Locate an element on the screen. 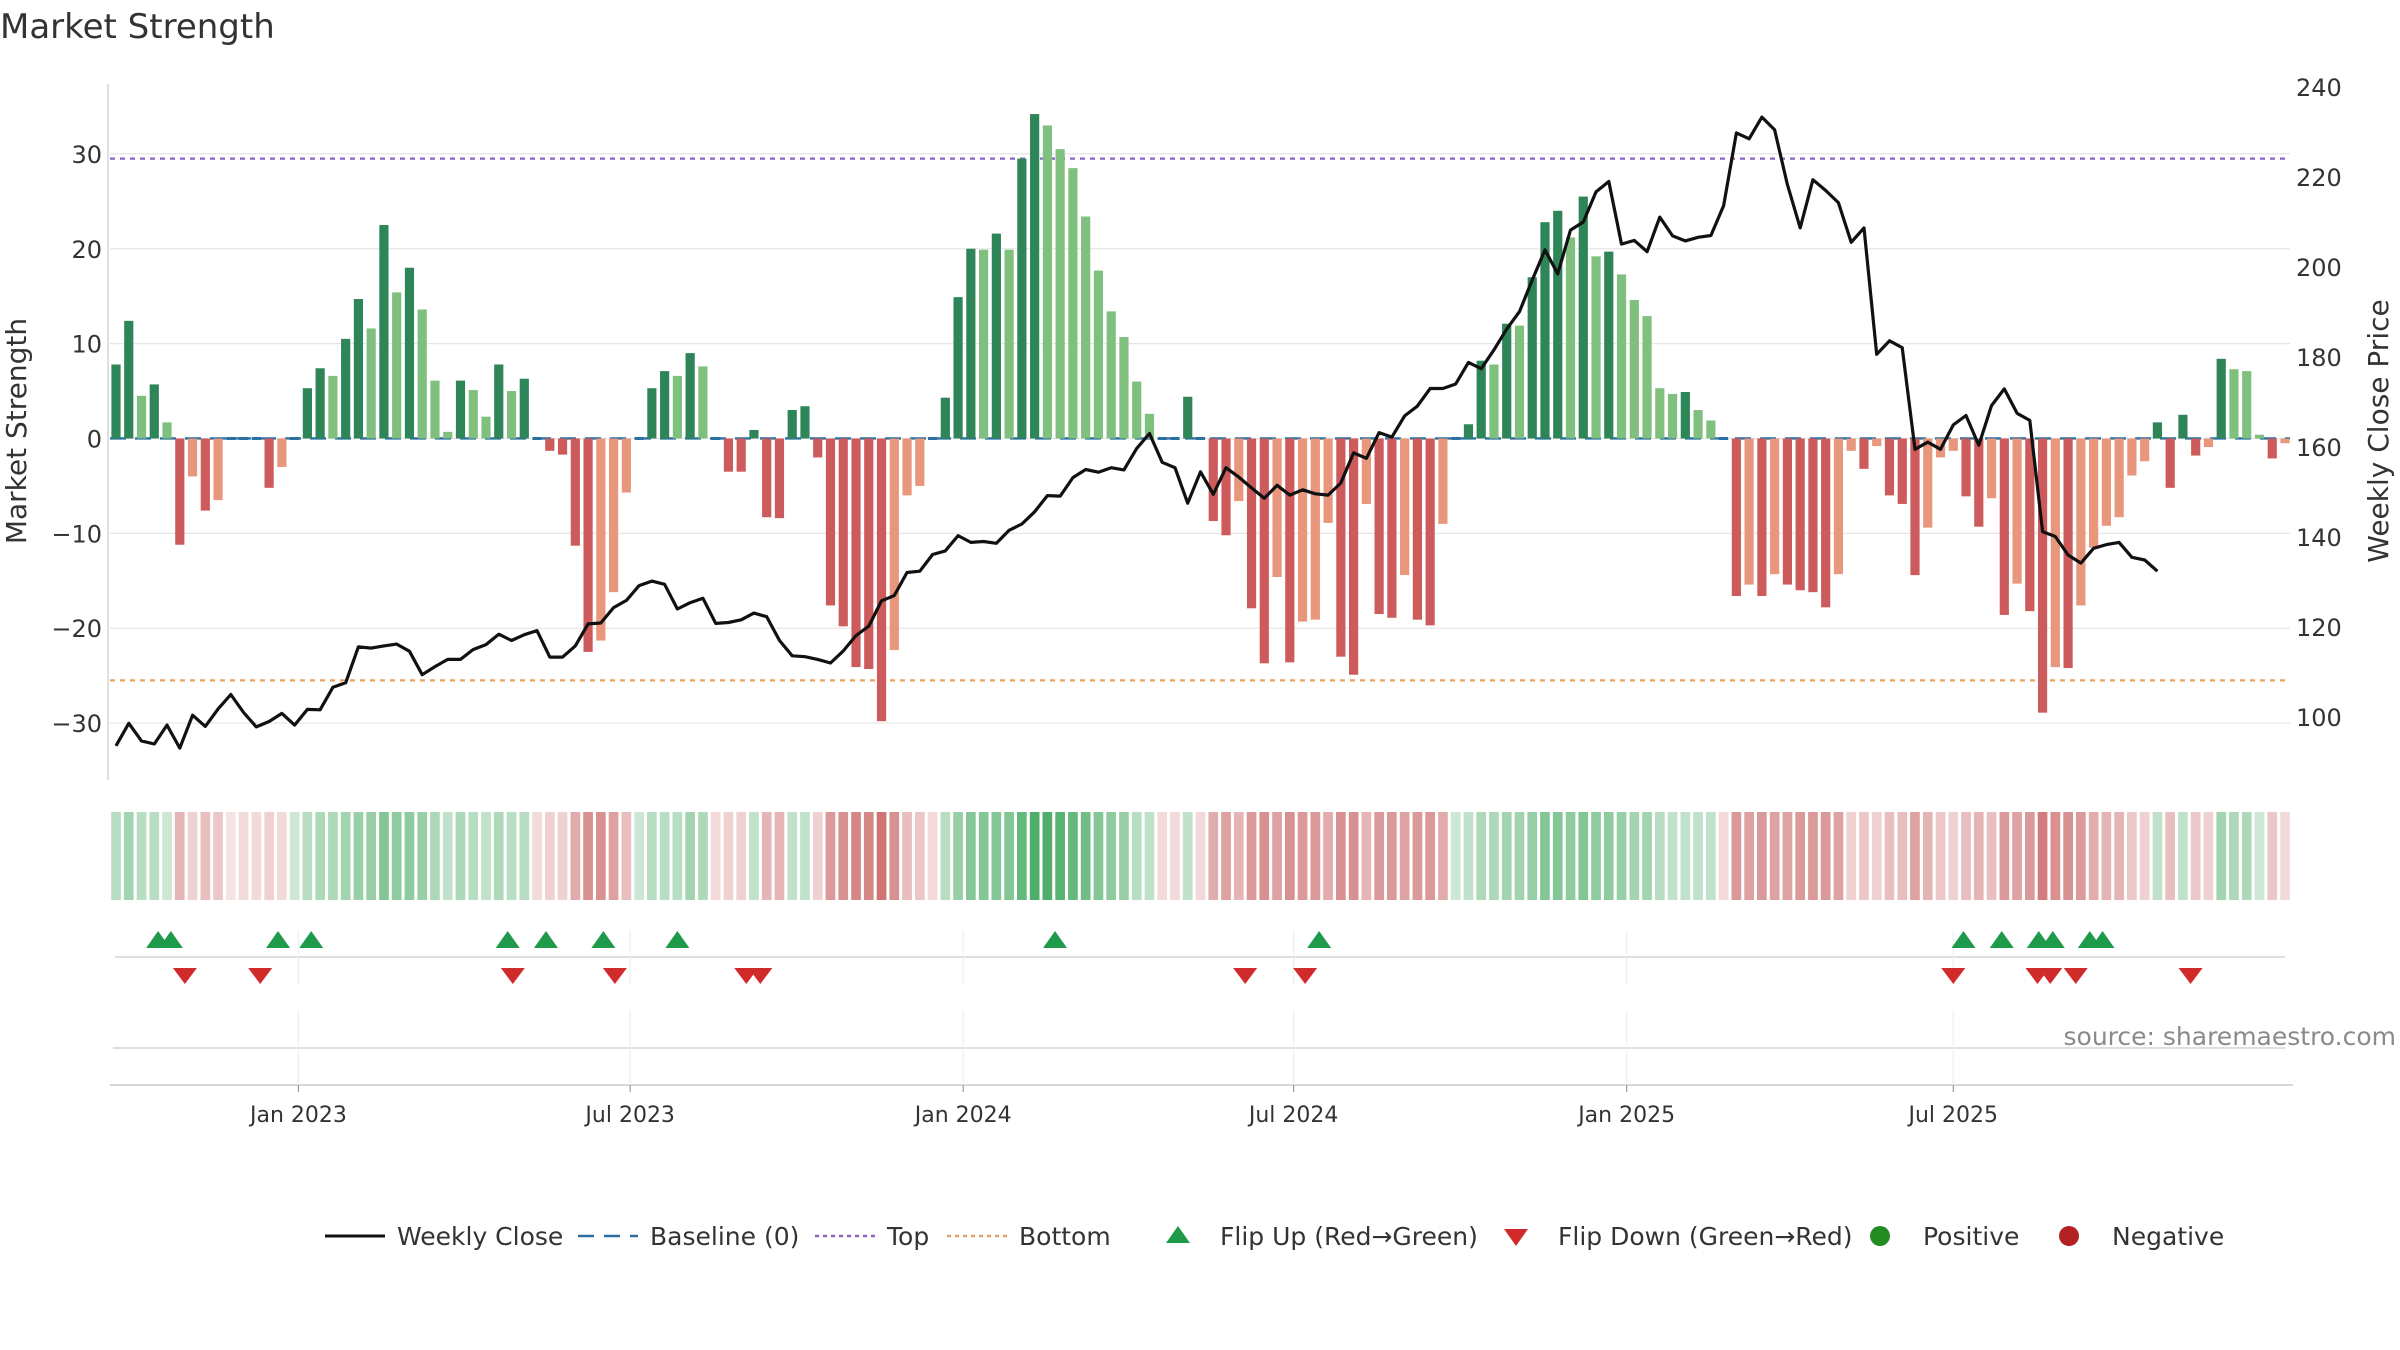  right-tick-label: 220 is located at coordinates (2319, 178).